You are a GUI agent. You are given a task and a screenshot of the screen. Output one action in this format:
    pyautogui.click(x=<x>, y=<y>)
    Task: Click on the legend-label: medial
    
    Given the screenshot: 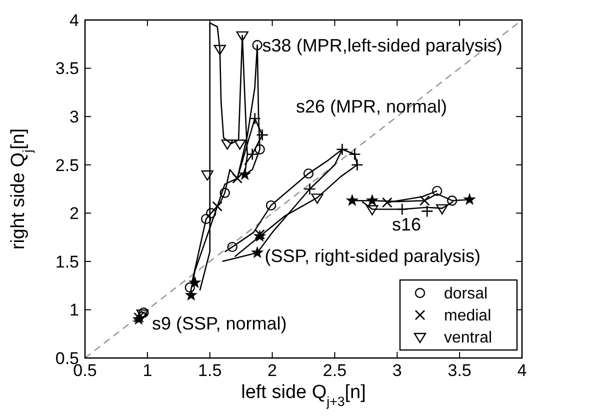 What is the action you would take?
    pyautogui.click(x=468, y=316)
    